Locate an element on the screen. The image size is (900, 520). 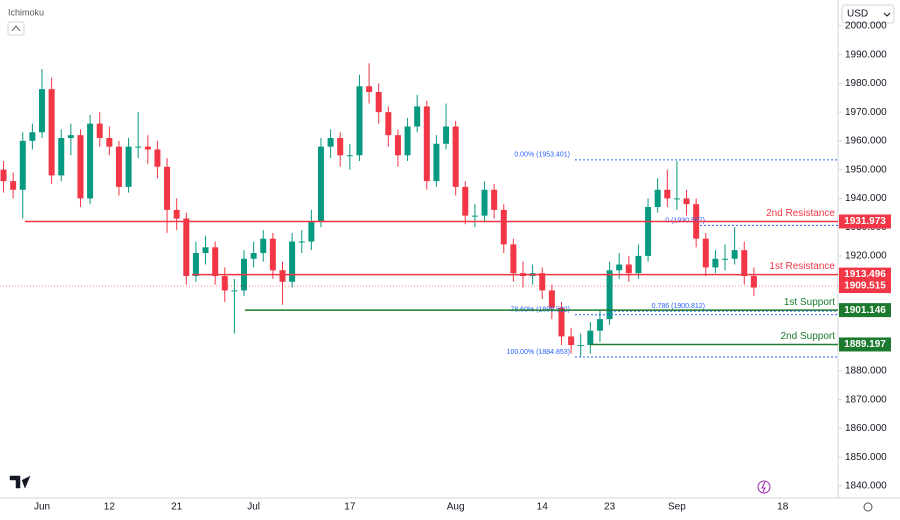
level-name: 1st Resistance is located at coordinates (802, 266).